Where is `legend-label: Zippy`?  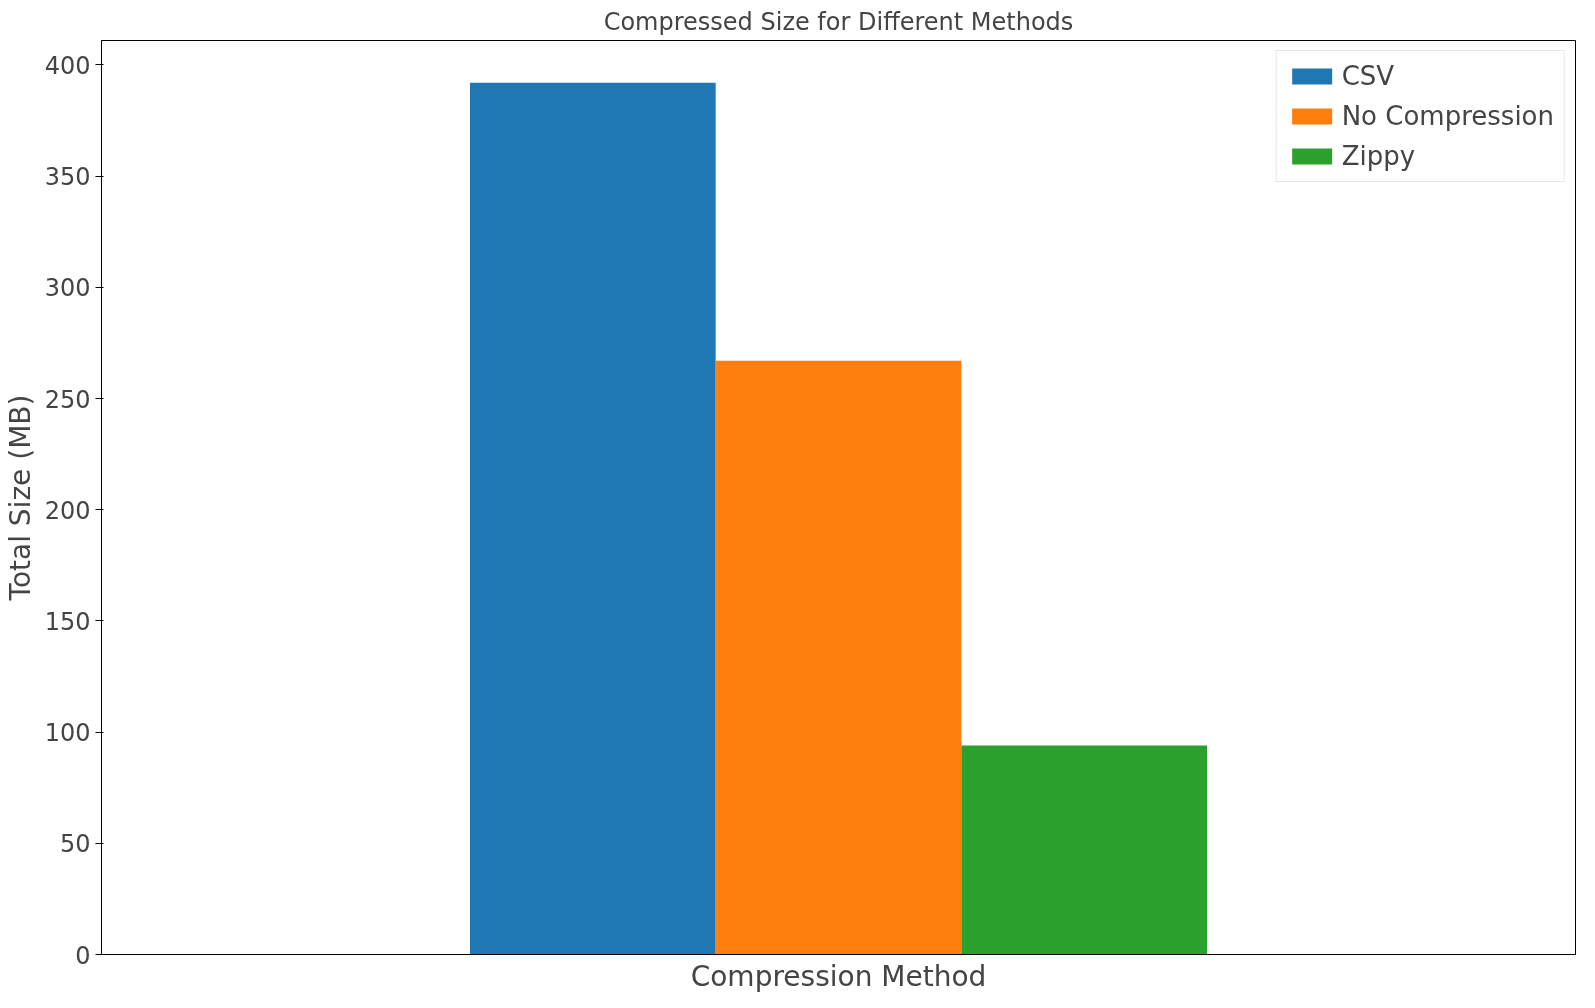
legend-label: Zippy is located at coordinates (1378, 156).